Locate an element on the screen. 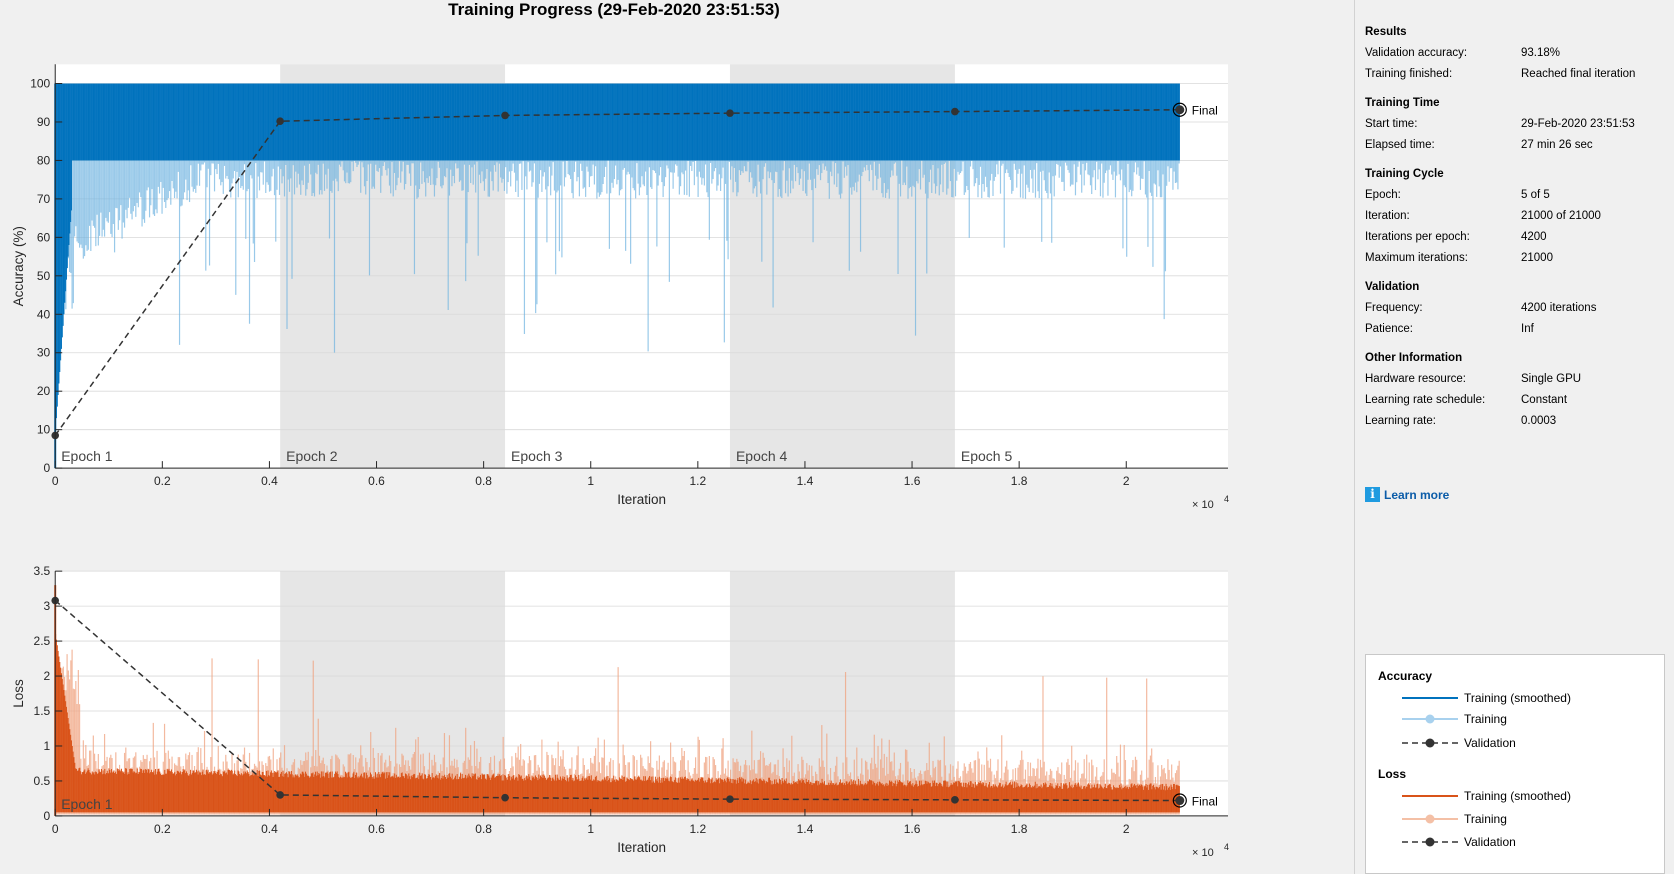 The height and width of the screenshot is (874, 1674). info-value: Constant is located at coordinates (1544, 400).